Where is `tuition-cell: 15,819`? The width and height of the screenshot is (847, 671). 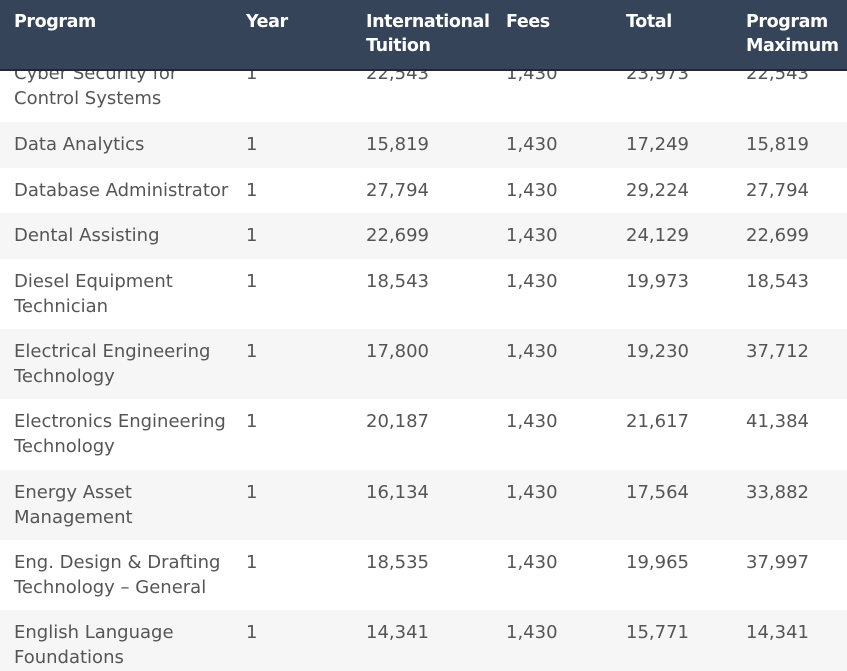 tuition-cell: 15,819 is located at coordinates (397, 144).